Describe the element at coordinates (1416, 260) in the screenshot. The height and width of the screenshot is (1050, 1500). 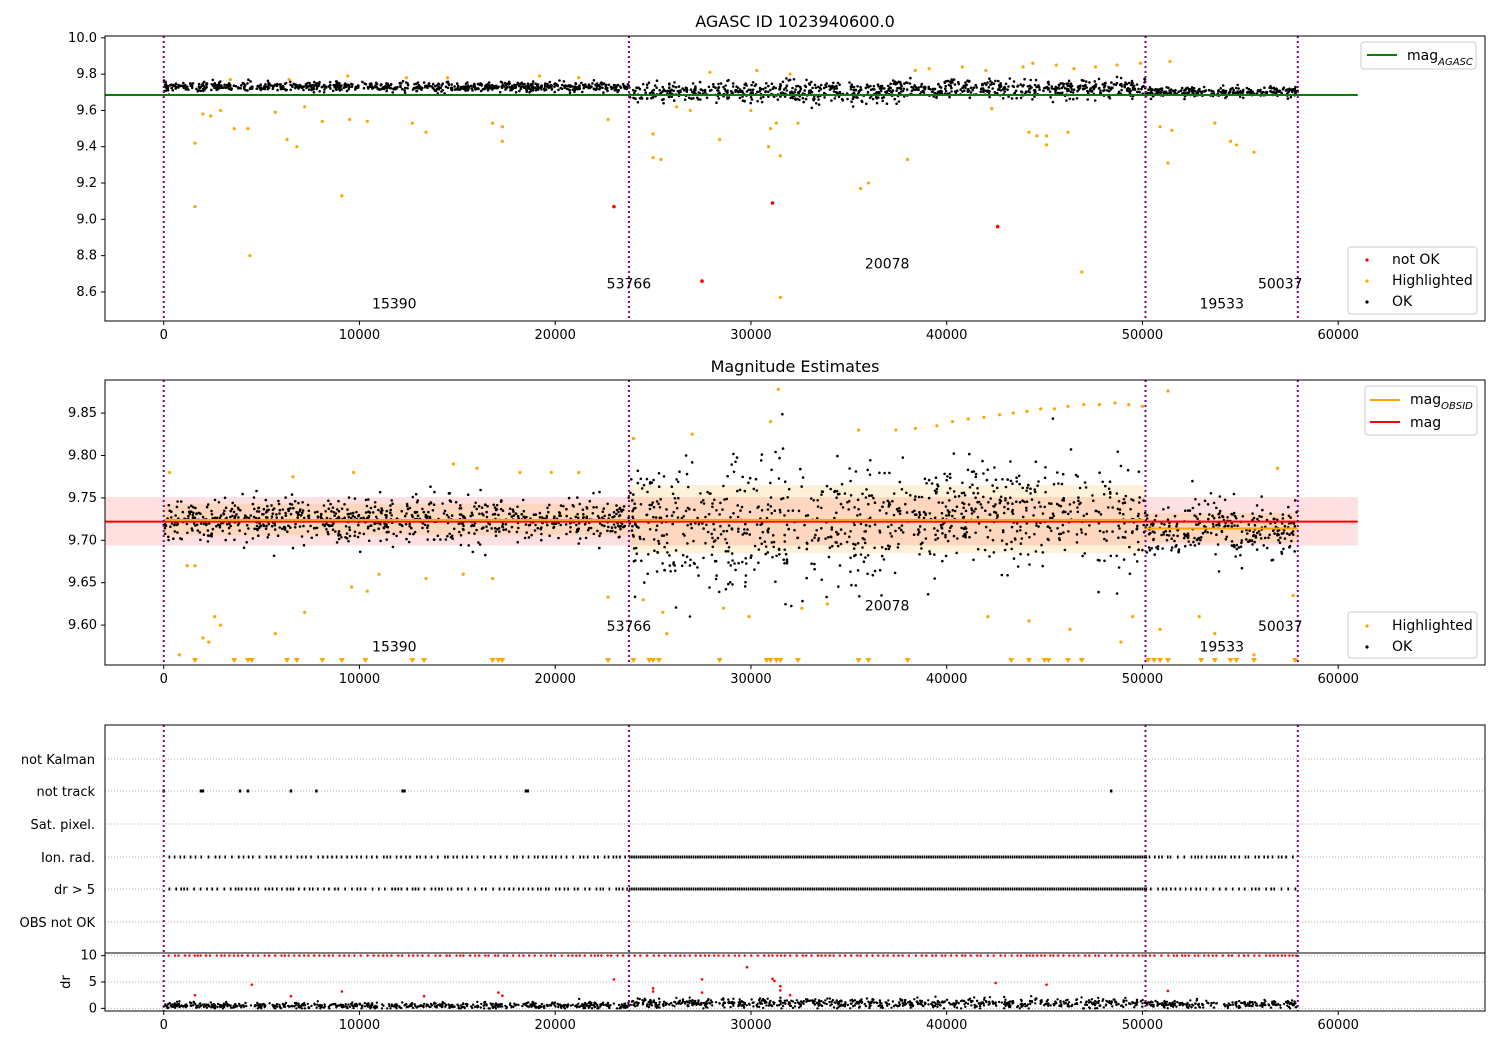
I see `legend-not-ok: not OK` at that location.